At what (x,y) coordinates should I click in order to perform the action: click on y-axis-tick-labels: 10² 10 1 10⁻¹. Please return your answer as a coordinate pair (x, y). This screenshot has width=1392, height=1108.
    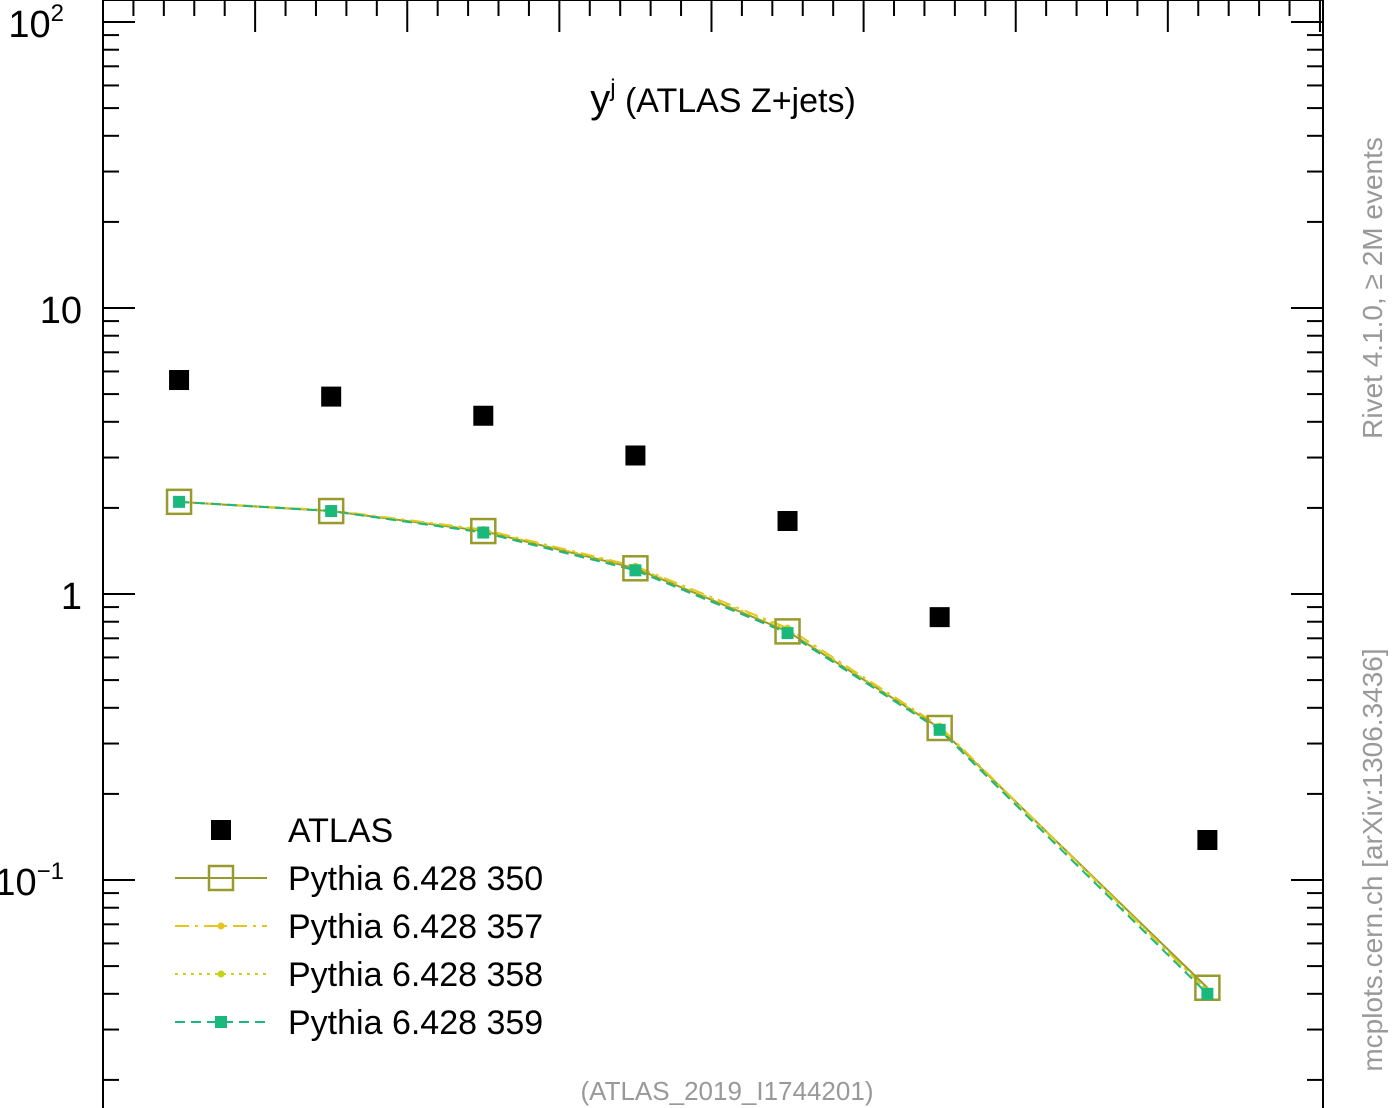
    Looking at the image, I should click on (41, 452).